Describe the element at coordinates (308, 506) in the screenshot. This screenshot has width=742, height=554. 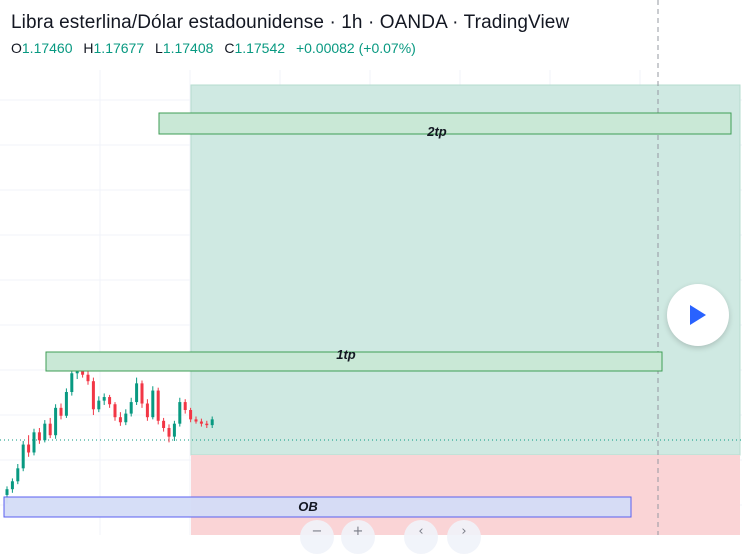
I see `ob-label: OB` at that location.